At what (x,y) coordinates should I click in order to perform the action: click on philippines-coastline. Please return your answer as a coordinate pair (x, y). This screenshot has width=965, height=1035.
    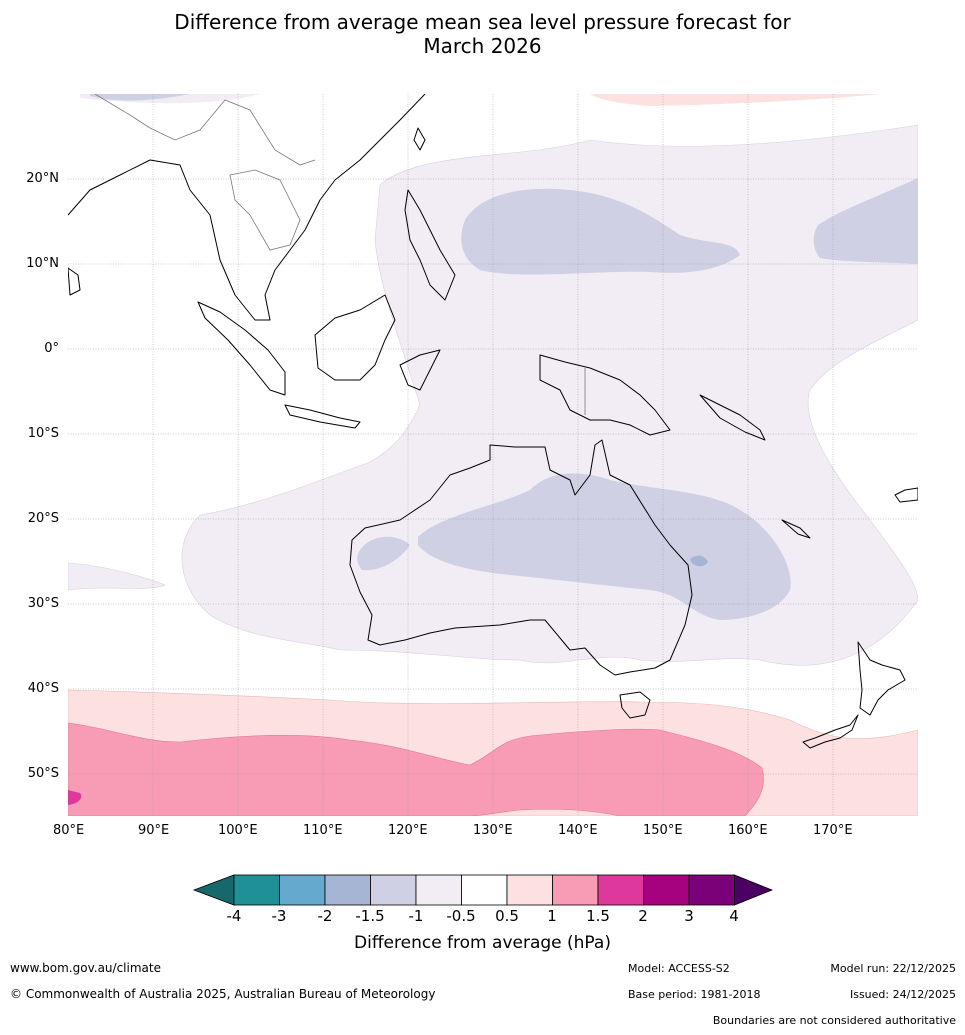
    Looking at the image, I should click on (430, 245).